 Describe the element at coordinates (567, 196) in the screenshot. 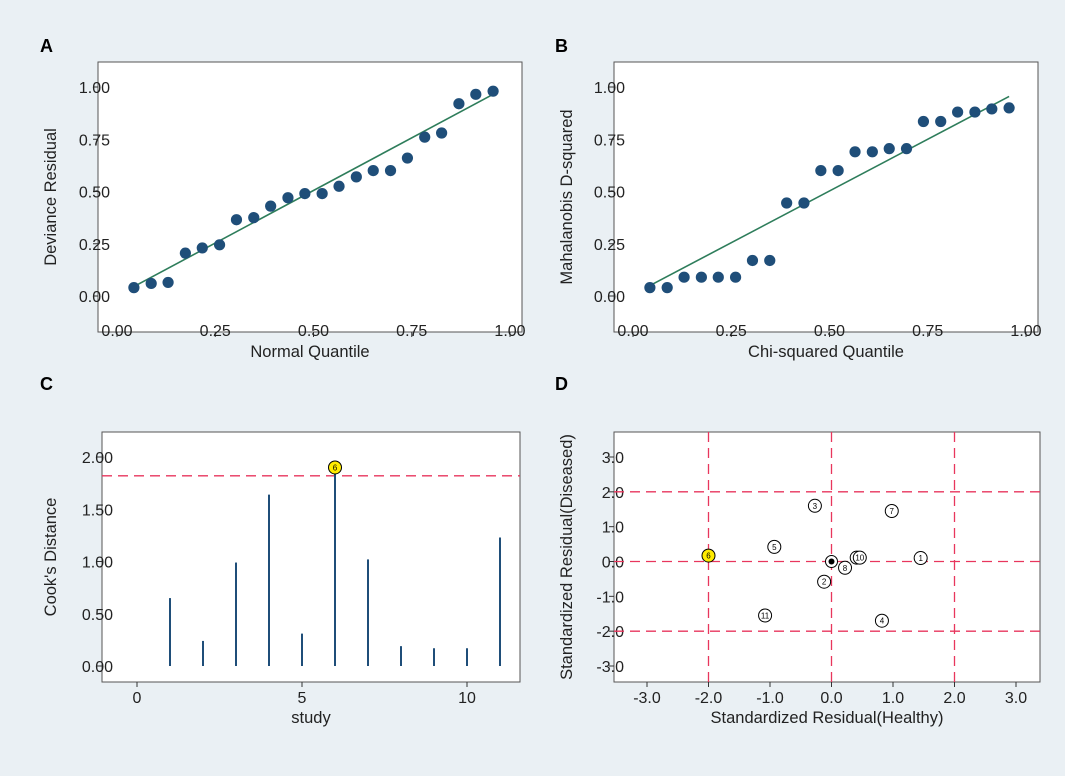

I see `y-axis-label: Mahalanobis D-squared` at that location.